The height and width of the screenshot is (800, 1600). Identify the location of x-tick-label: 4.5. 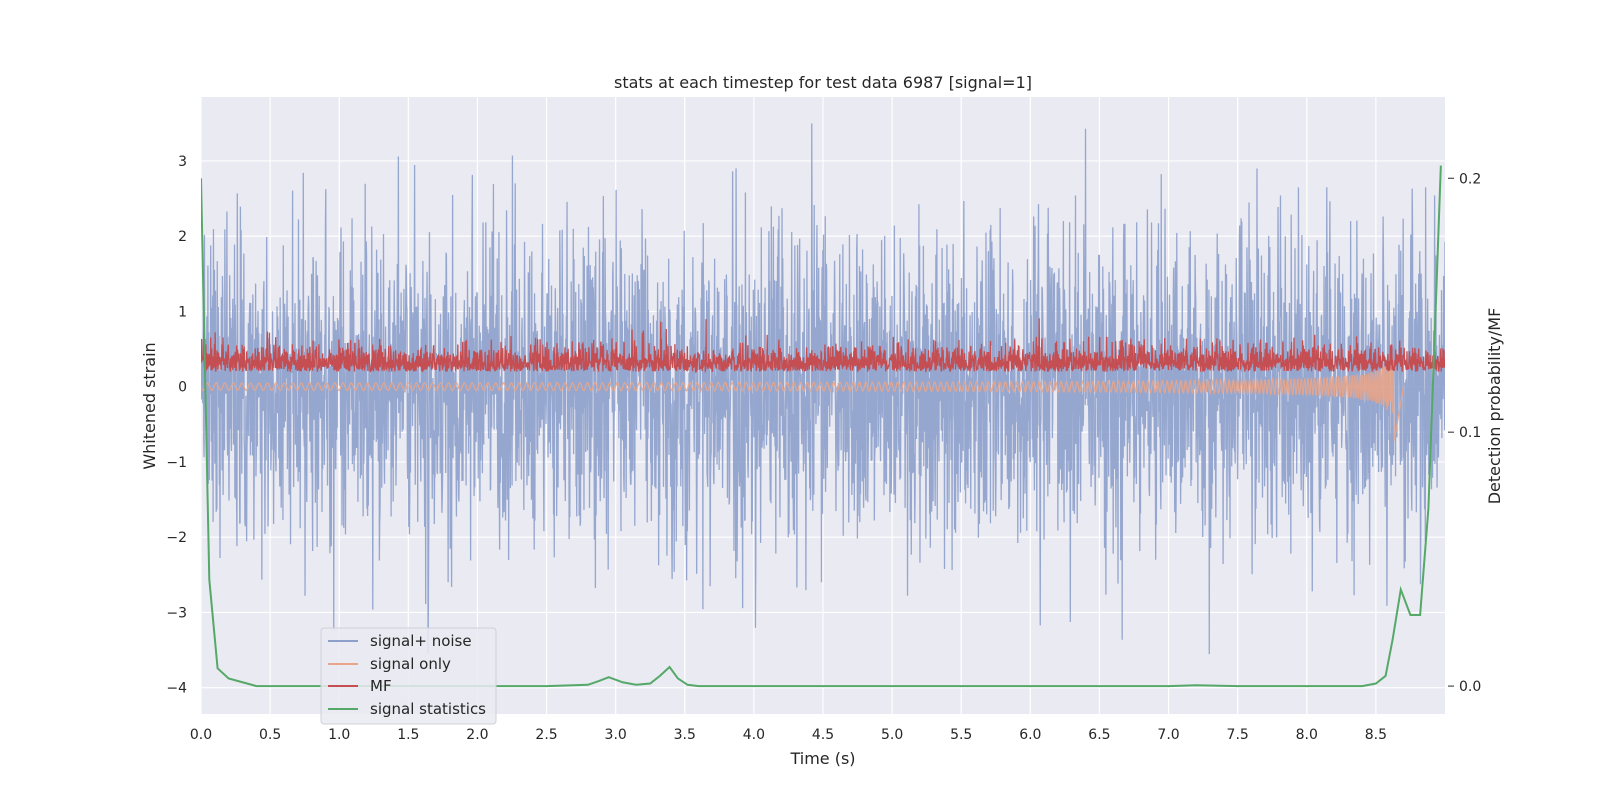
(823, 735).